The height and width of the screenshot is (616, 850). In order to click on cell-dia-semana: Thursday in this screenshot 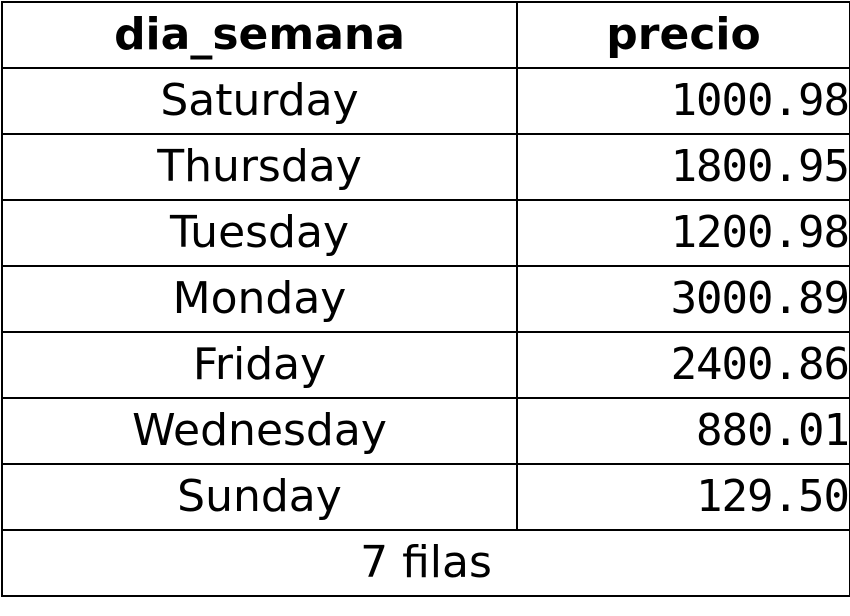, I will do `click(259, 167)`.